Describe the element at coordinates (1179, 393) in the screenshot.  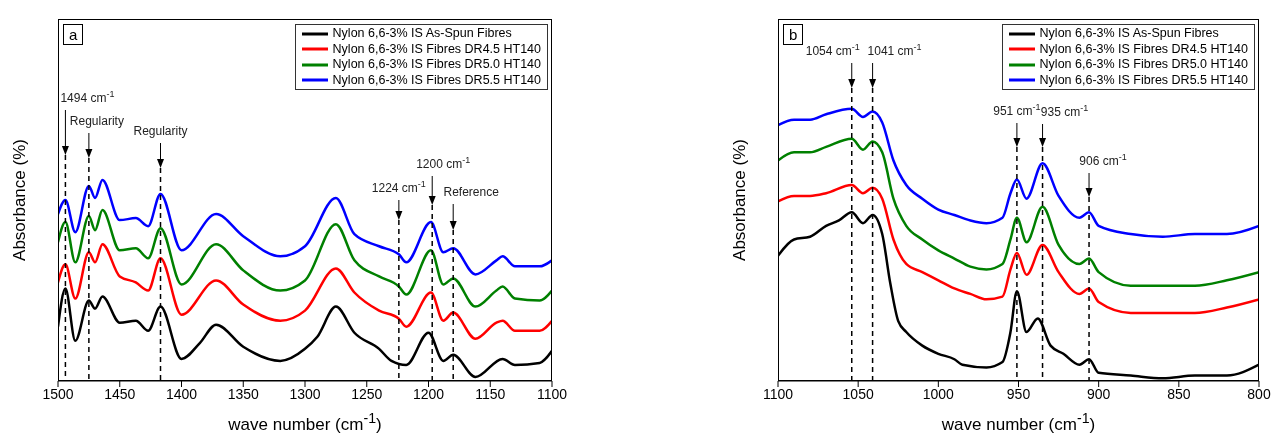
I see `x-tick-label: 850` at that location.